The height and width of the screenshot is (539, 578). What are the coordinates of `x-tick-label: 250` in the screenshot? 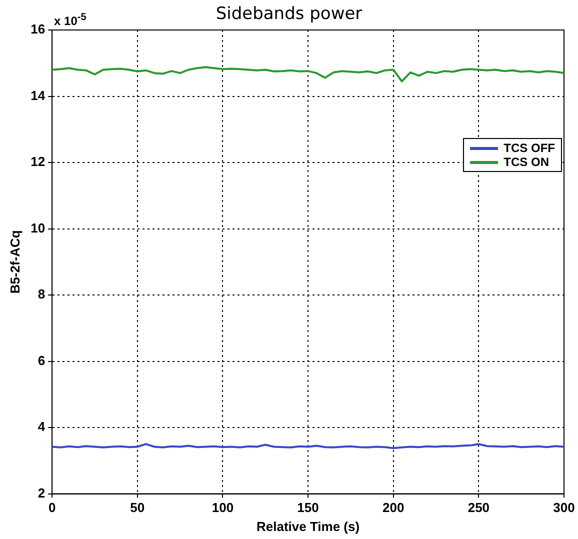 It's located at (479, 508).